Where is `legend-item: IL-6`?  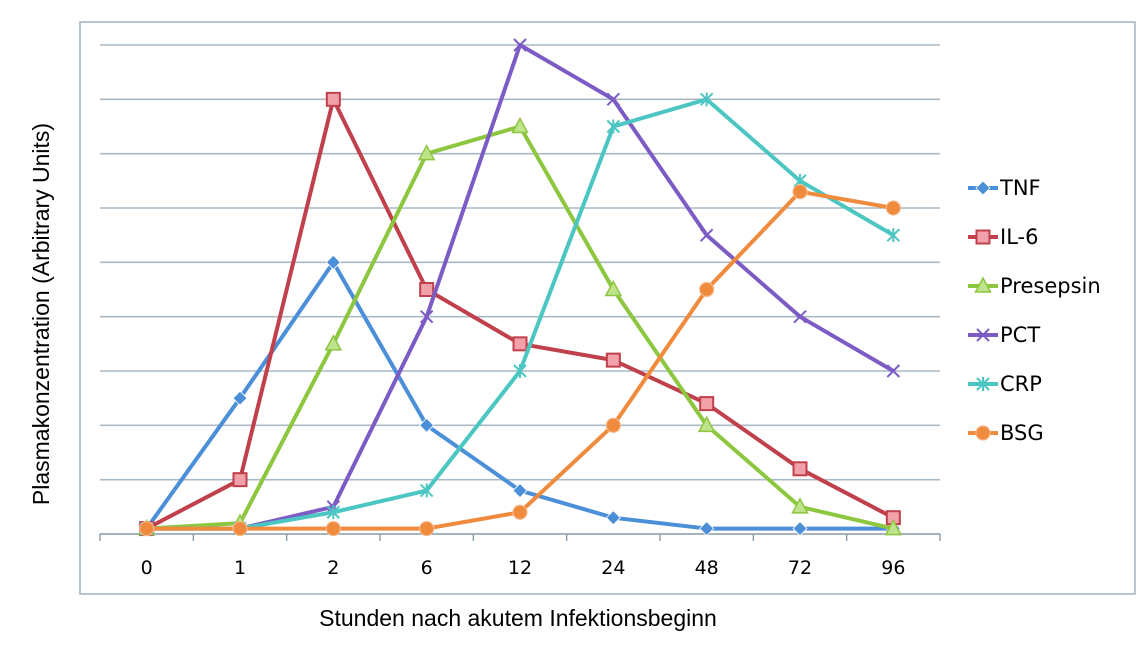
legend-item: IL-6 is located at coordinates (1003, 237).